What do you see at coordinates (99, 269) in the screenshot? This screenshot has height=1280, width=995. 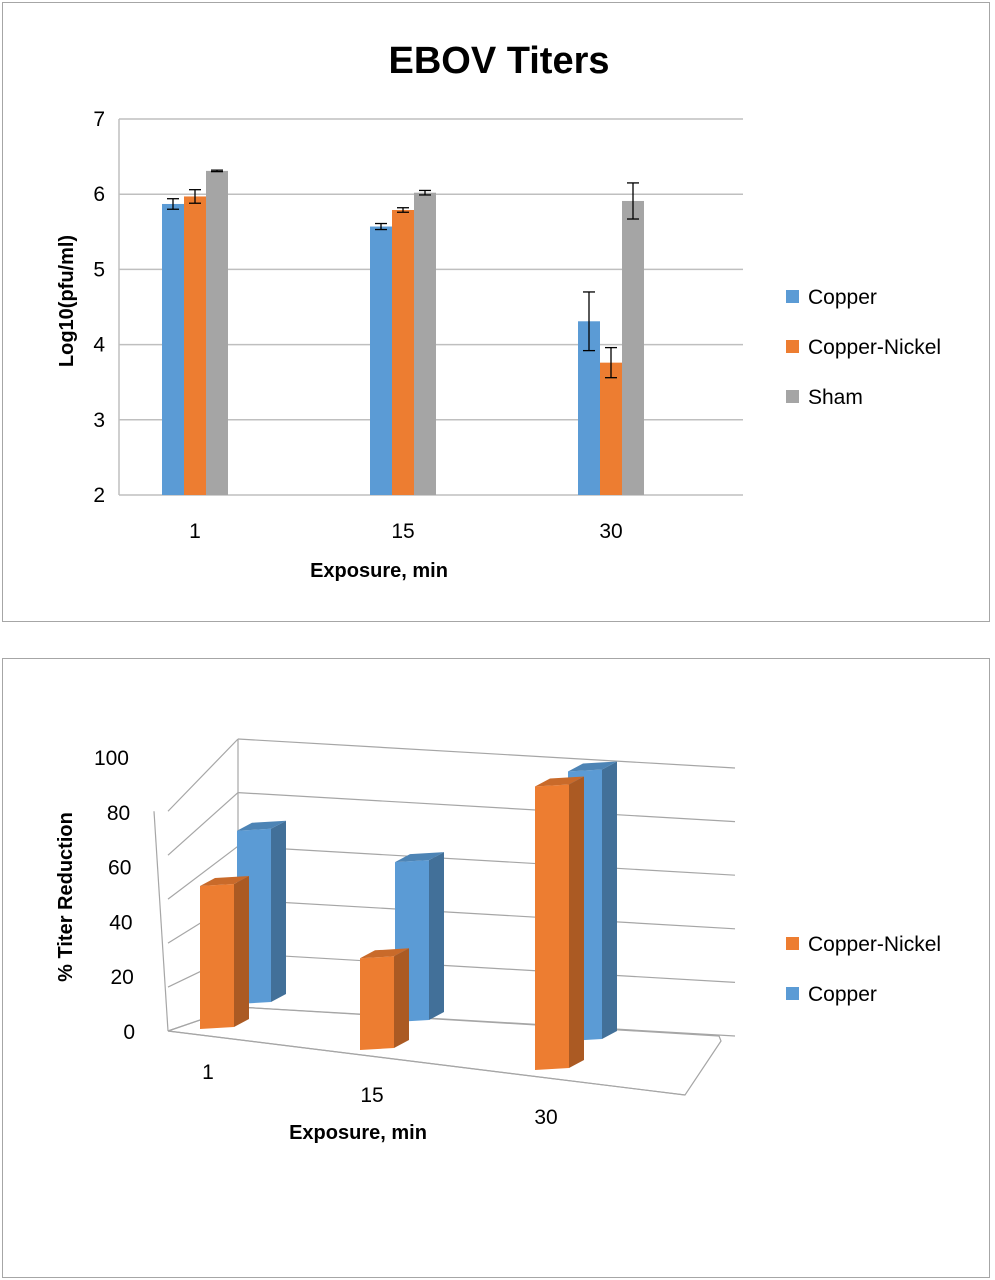 I see `y-tick-label: 5` at bounding box center [99, 269].